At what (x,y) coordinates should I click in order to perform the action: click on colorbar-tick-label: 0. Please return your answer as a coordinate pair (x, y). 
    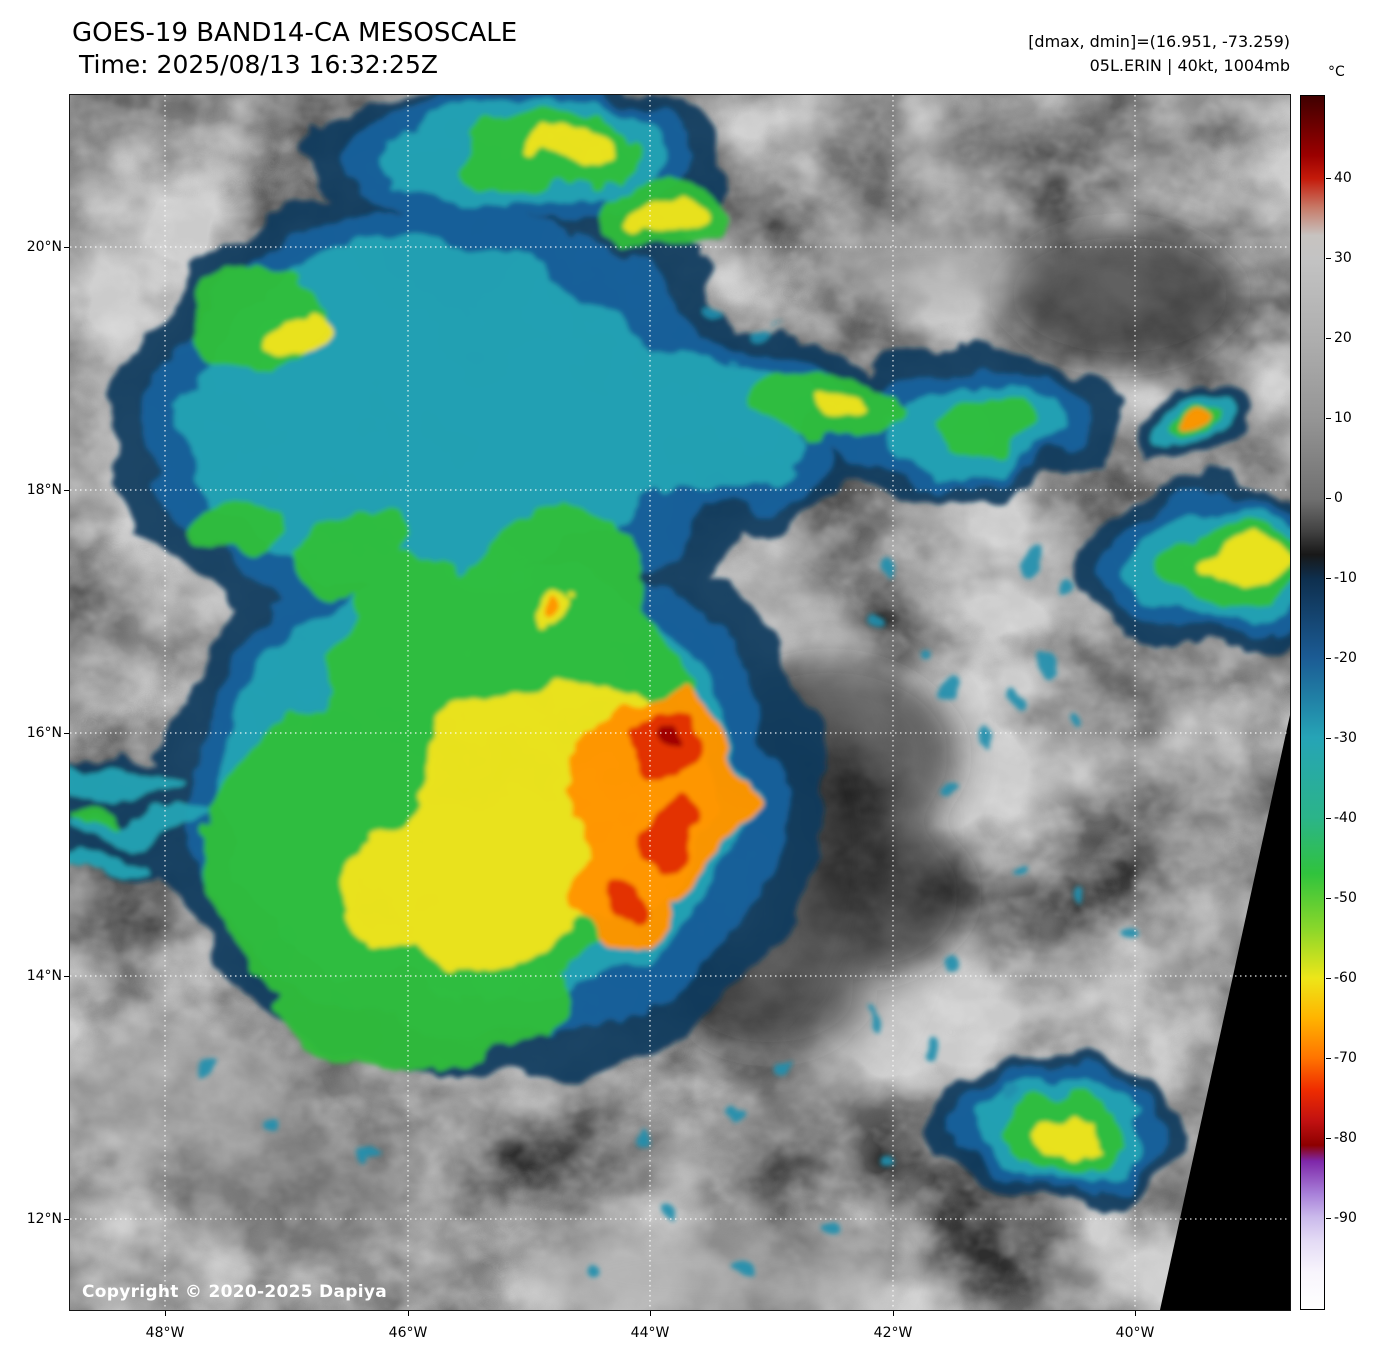
    Looking at the image, I should click on (1338, 498).